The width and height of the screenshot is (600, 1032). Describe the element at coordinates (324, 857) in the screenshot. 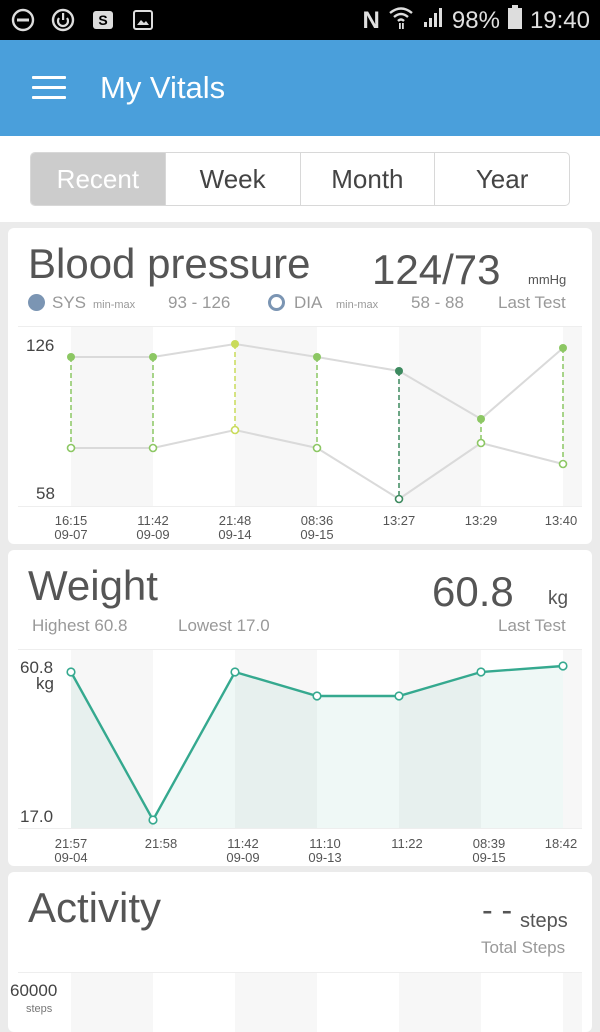

I see `svg-text: 09-13` at that location.